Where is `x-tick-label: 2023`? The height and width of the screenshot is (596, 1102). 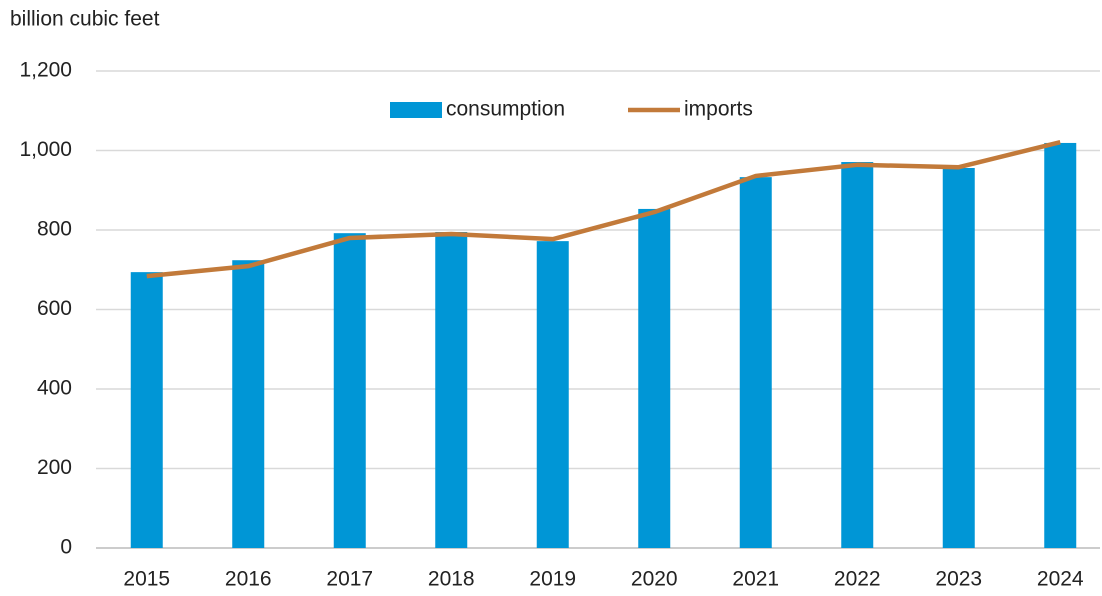
x-tick-label: 2023 is located at coordinates (958, 579).